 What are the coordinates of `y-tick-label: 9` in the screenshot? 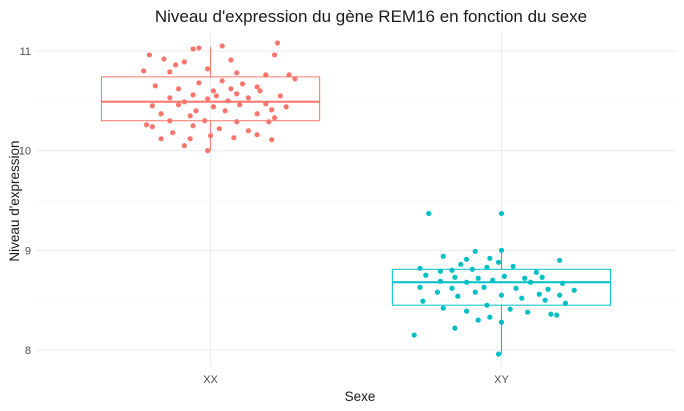 It's located at (28, 251).